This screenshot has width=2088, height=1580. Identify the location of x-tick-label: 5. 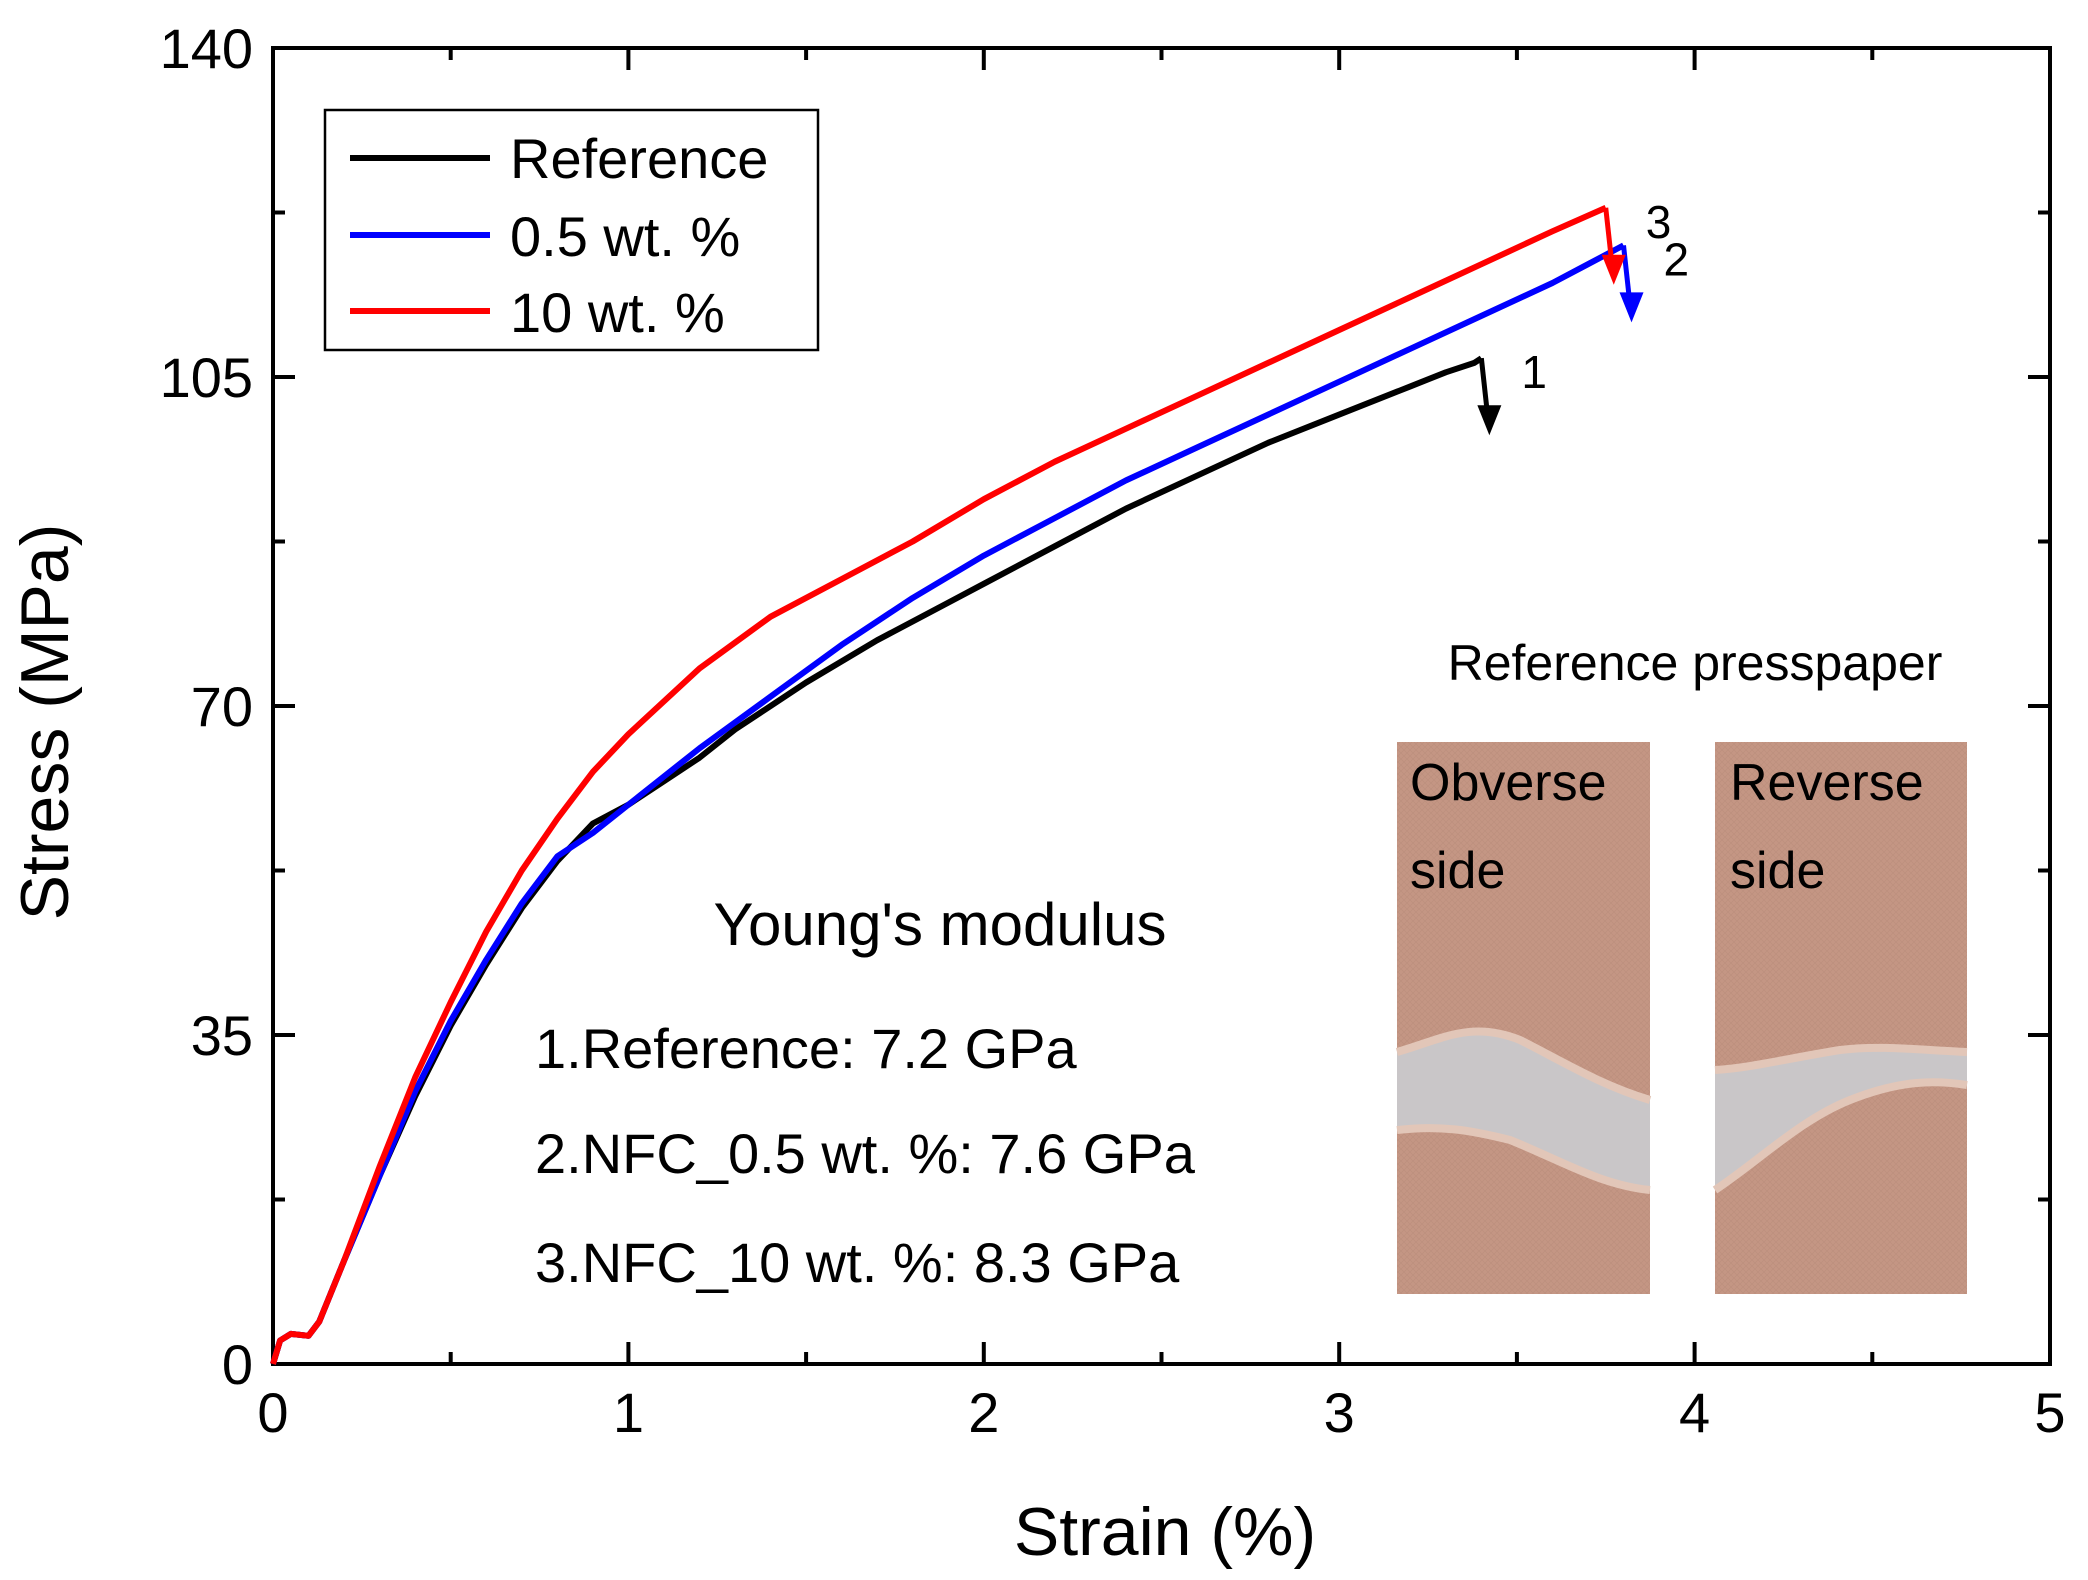
(2049, 1412).